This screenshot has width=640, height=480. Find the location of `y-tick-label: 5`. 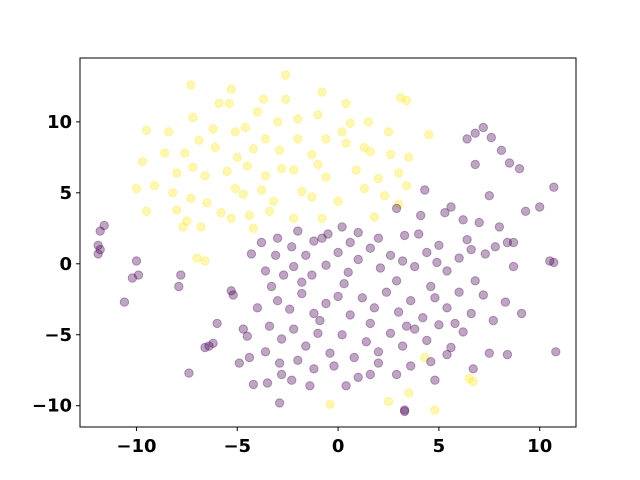

y-tick-label: 5 is located at coordinates (65, 193).